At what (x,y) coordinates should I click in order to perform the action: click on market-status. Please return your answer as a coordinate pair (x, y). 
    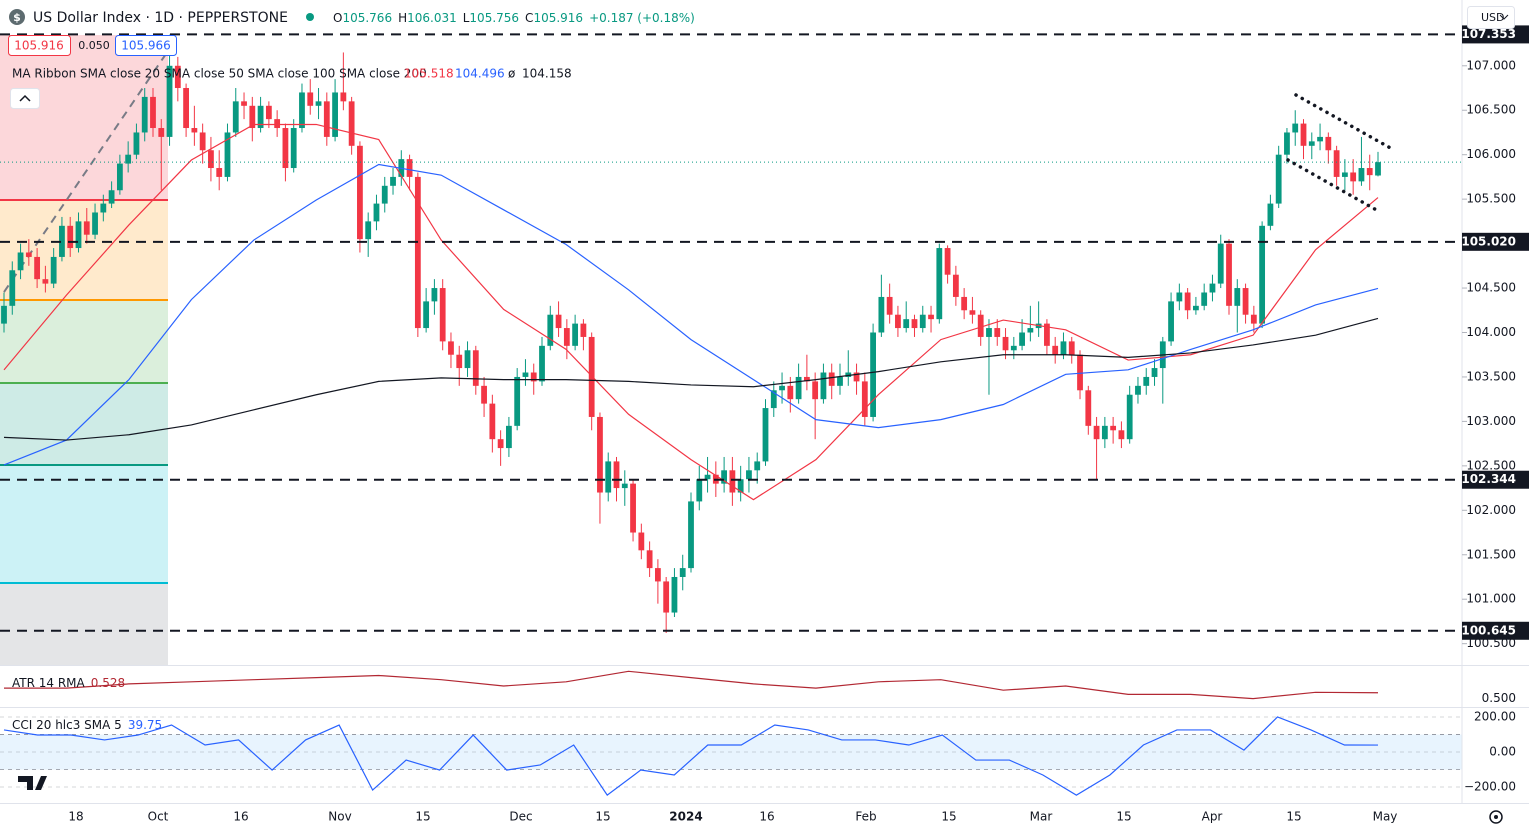
    Looking at the image, I should click on (310, 17).